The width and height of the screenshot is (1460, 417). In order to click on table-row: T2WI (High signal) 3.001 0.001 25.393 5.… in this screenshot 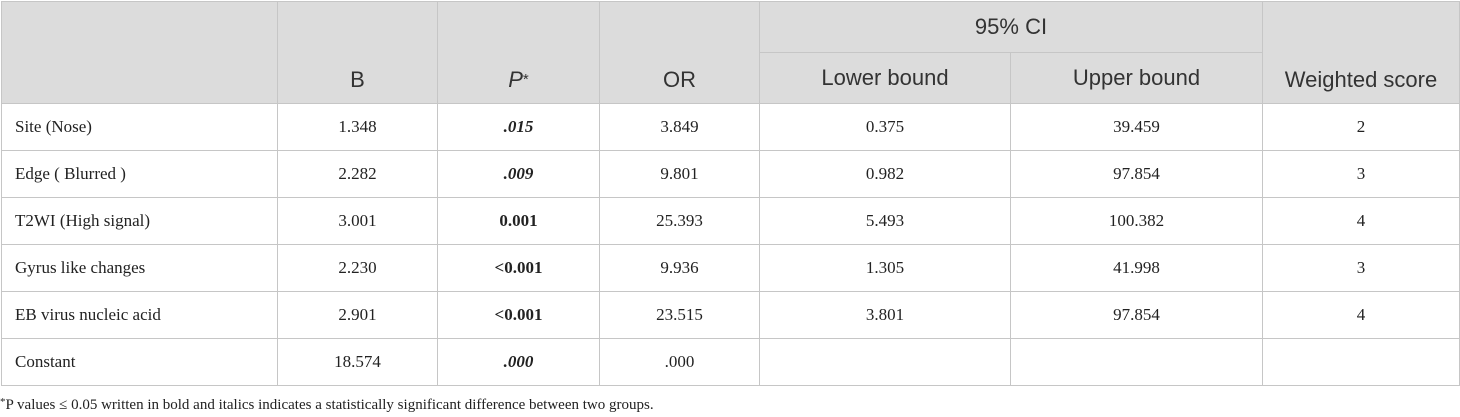, I will do `click(730, 221)`.